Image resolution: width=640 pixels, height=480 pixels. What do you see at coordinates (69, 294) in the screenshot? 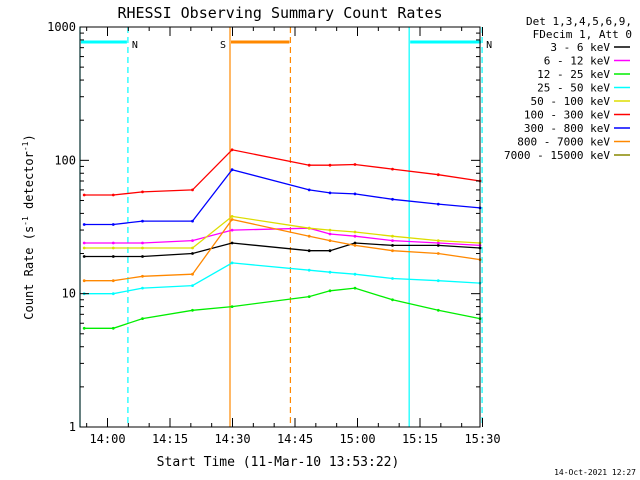
I see `y-tick-label-1: 10` at bounding box center [69, 294].